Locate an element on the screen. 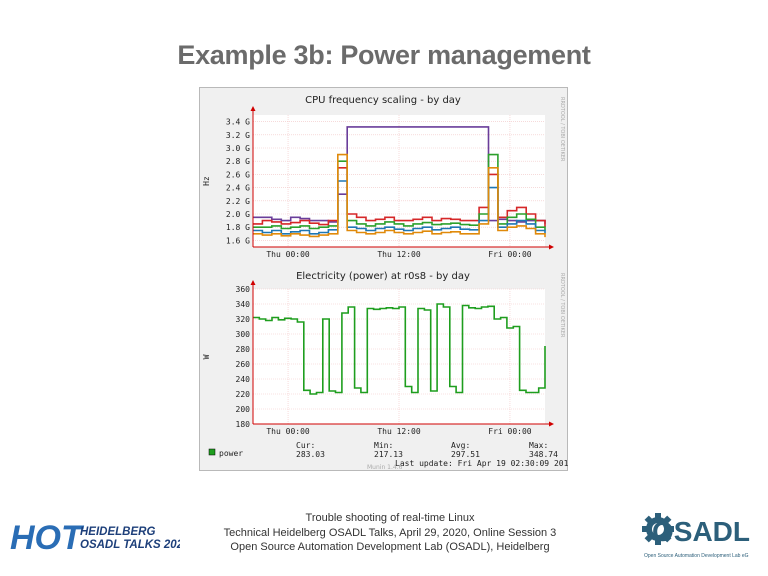 This screenshot has height=576, width=768. power-ylabel: W is located at coordinates (206, 356).